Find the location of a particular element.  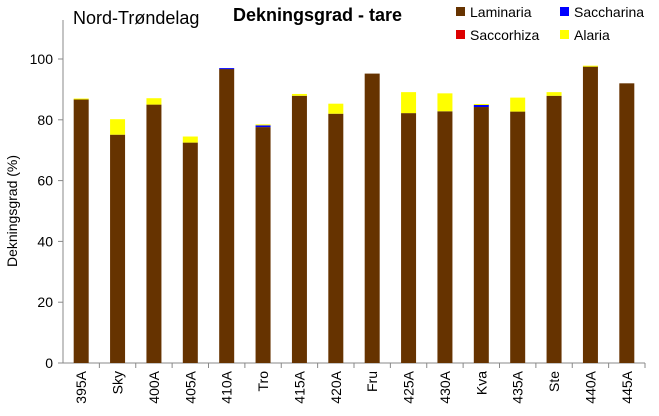

x-tick-label: 410A is located at coordinates (227, 386).